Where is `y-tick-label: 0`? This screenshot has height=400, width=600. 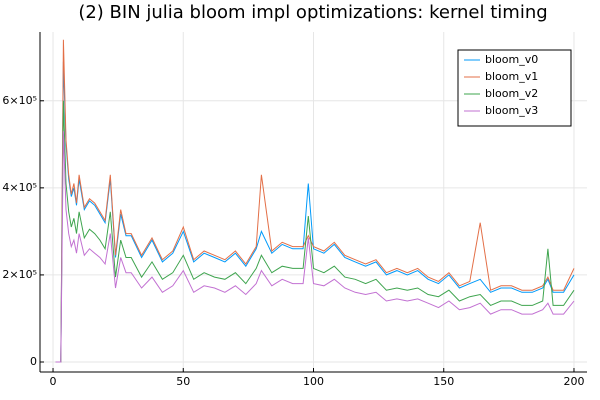
y-tick-label: 0 is located at coordinates (33, 361).